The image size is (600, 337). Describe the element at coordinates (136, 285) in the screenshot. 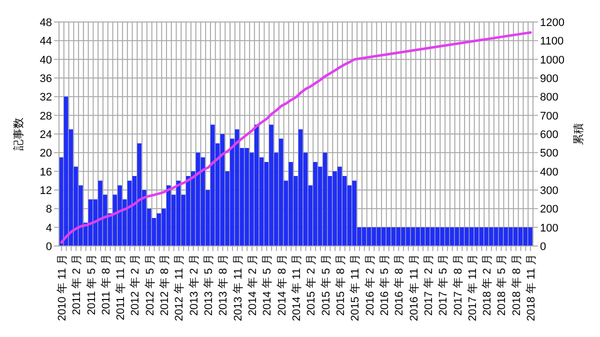

I see `x-tick-label: 2012 年 2 月` at that location.